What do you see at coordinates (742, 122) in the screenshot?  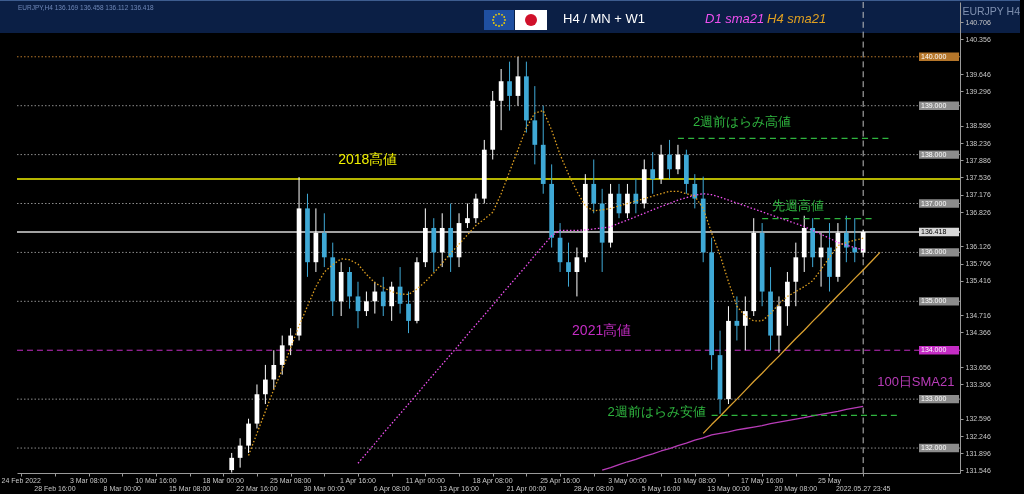 I see `series-label: 2週前はらみ高値` at bounding box center [742, 122].